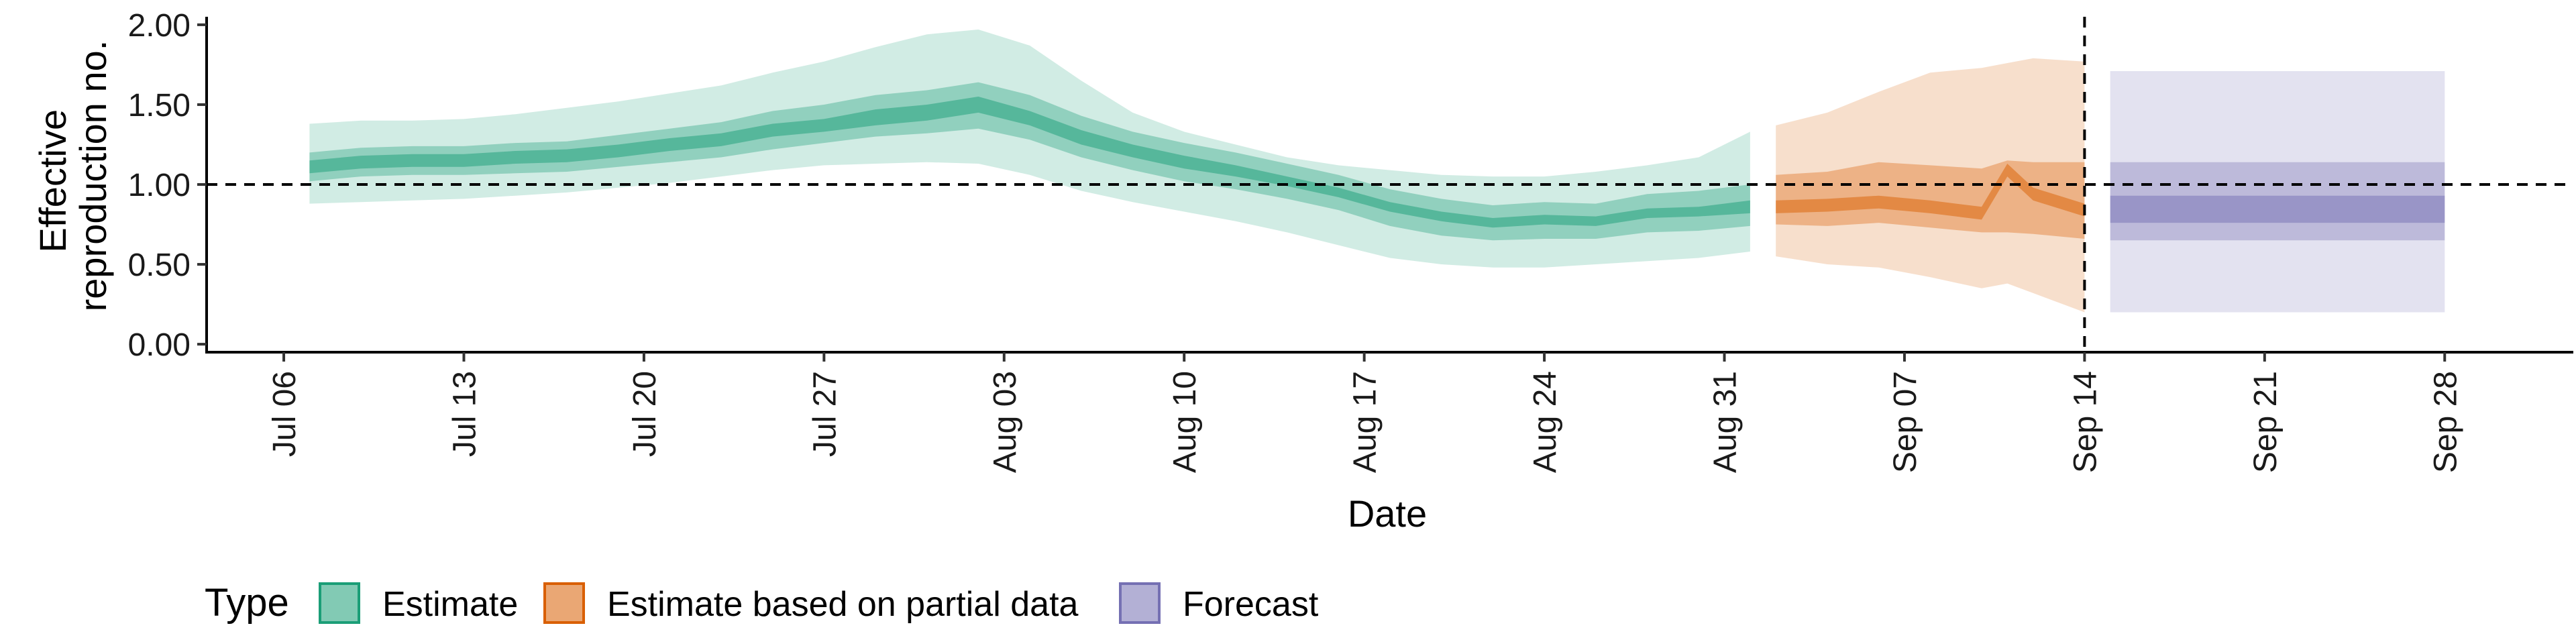 This screenshot has height=644, width=2576. I want to click on x-tick-label: Aug 10, so click(1185, 422).